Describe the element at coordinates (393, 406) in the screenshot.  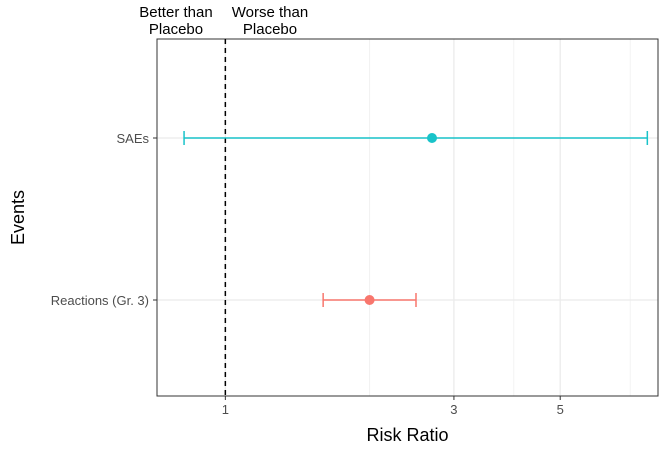
I see `x-axis: 1 3 5` at that location.